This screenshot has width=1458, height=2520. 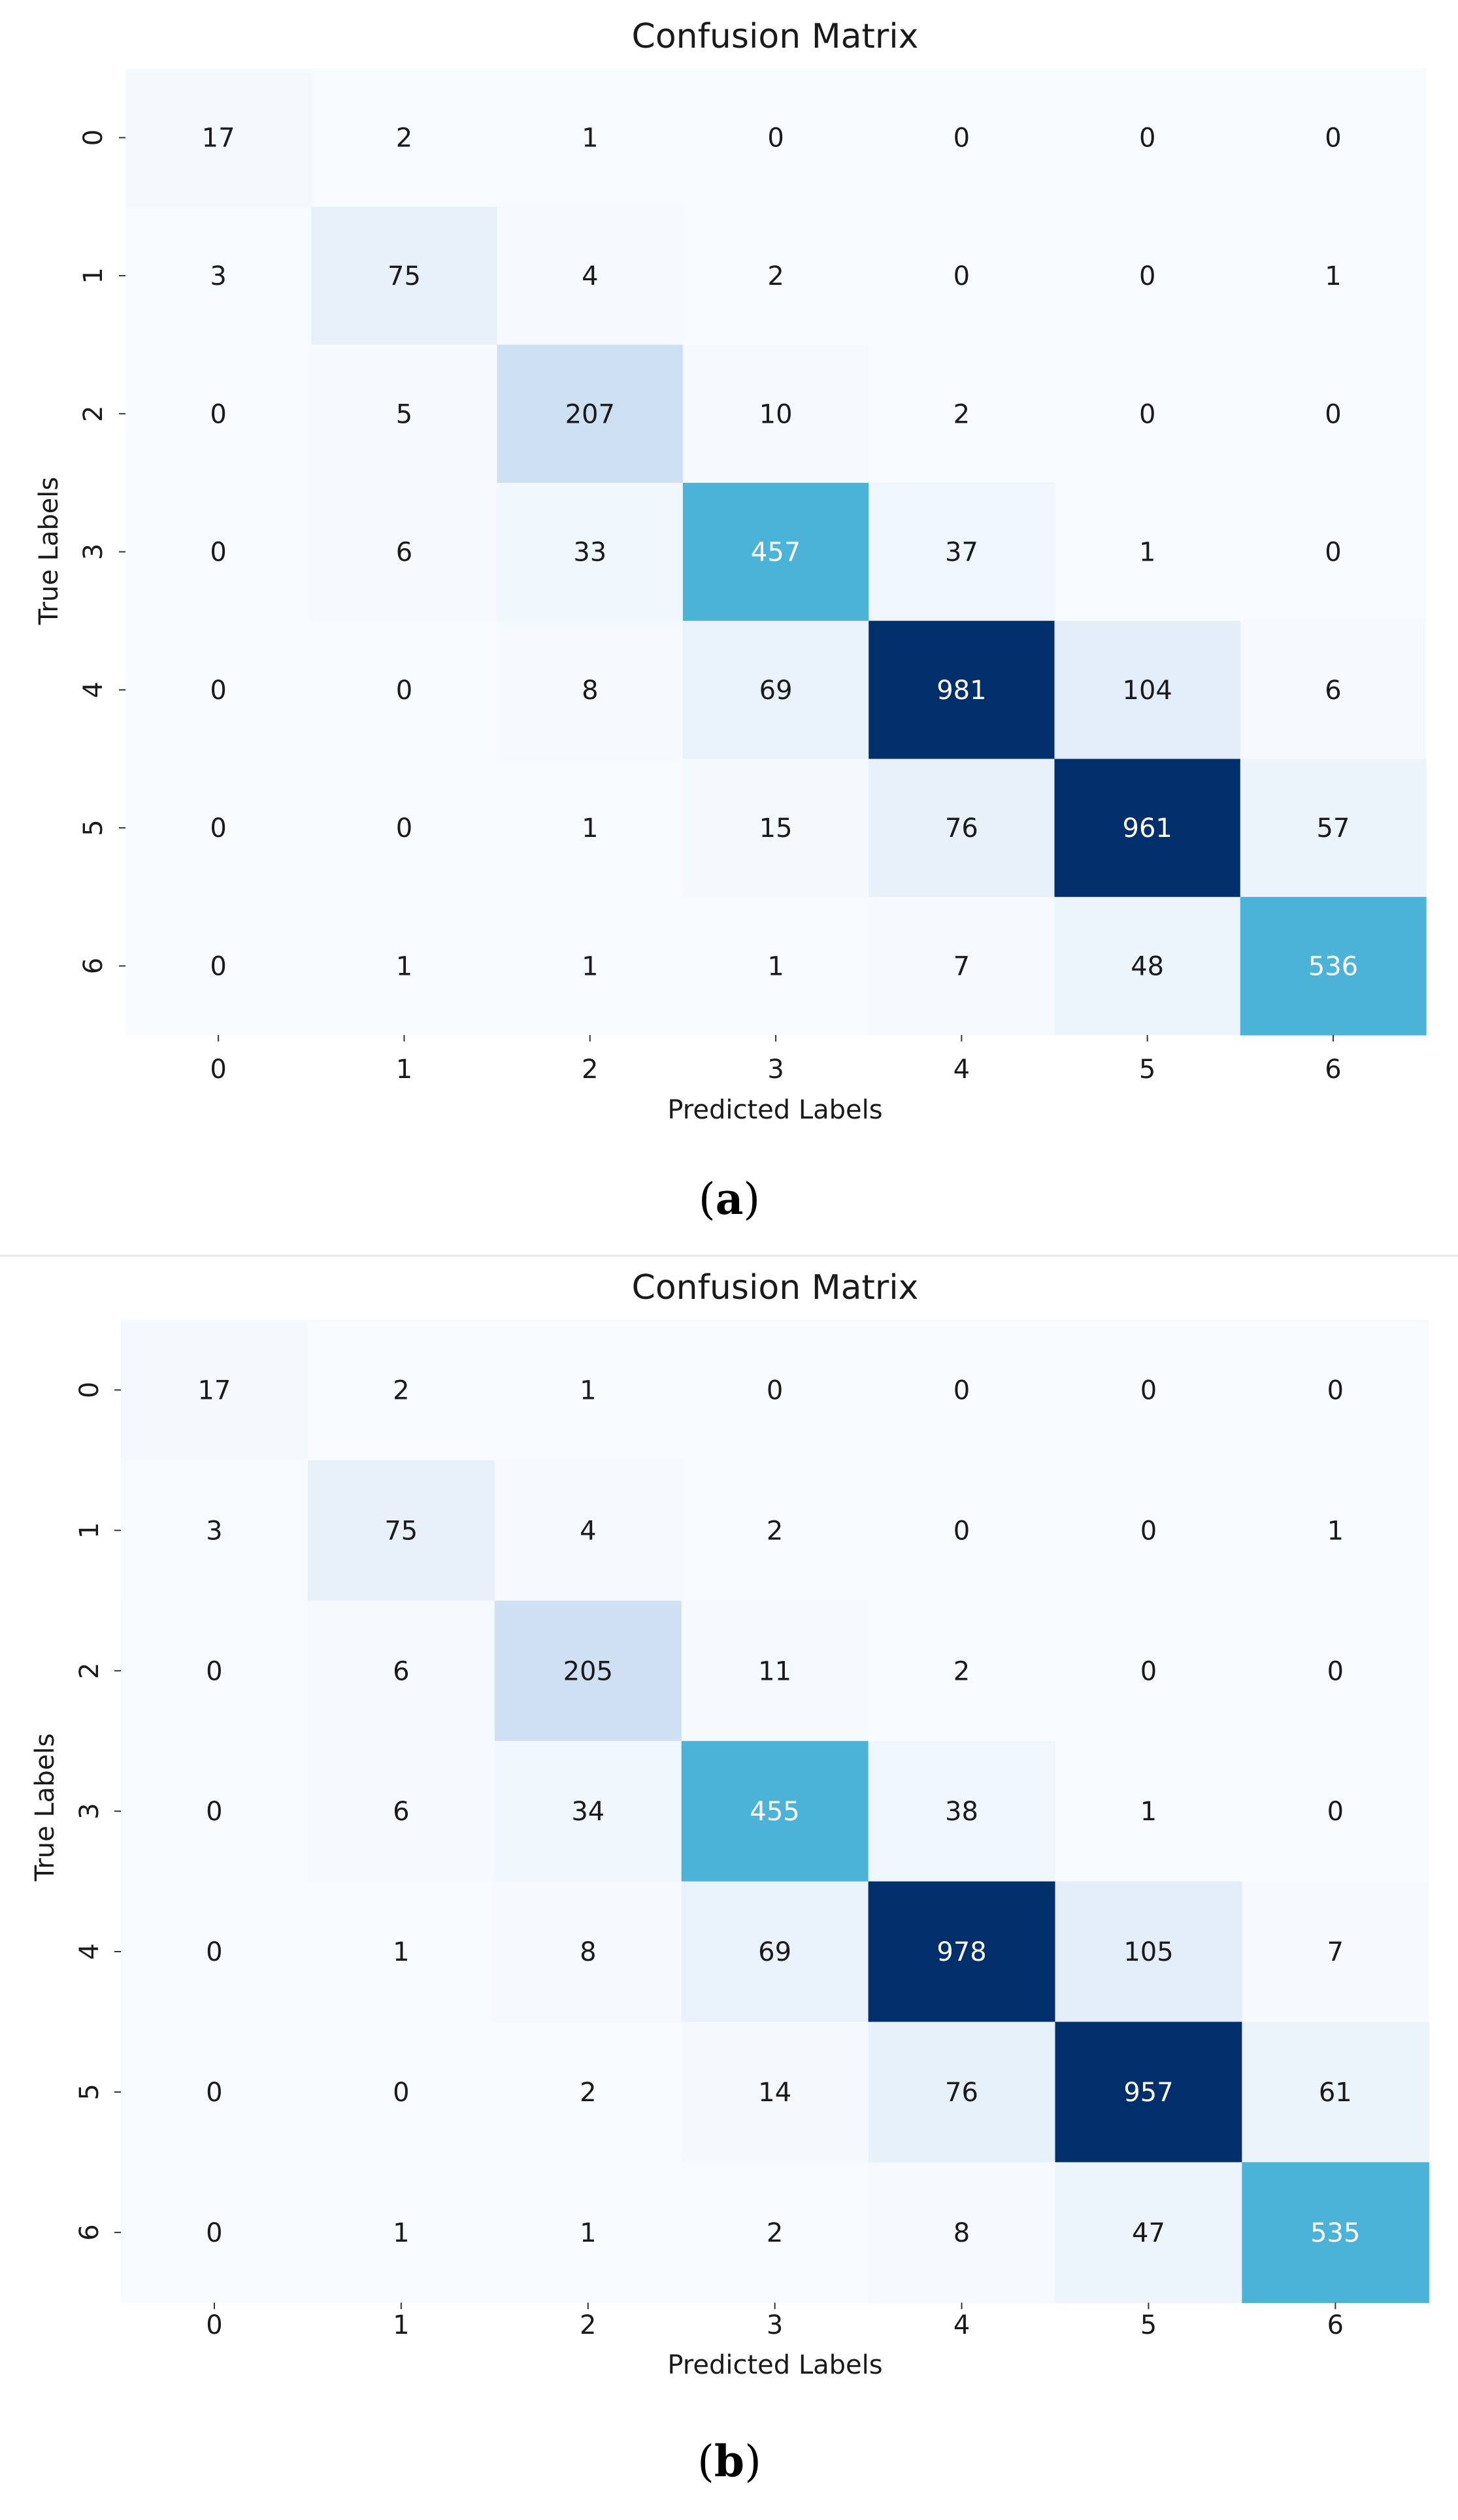 I want to click on heatmap-cell-a-r5-c2, so click(x=590, y=828).